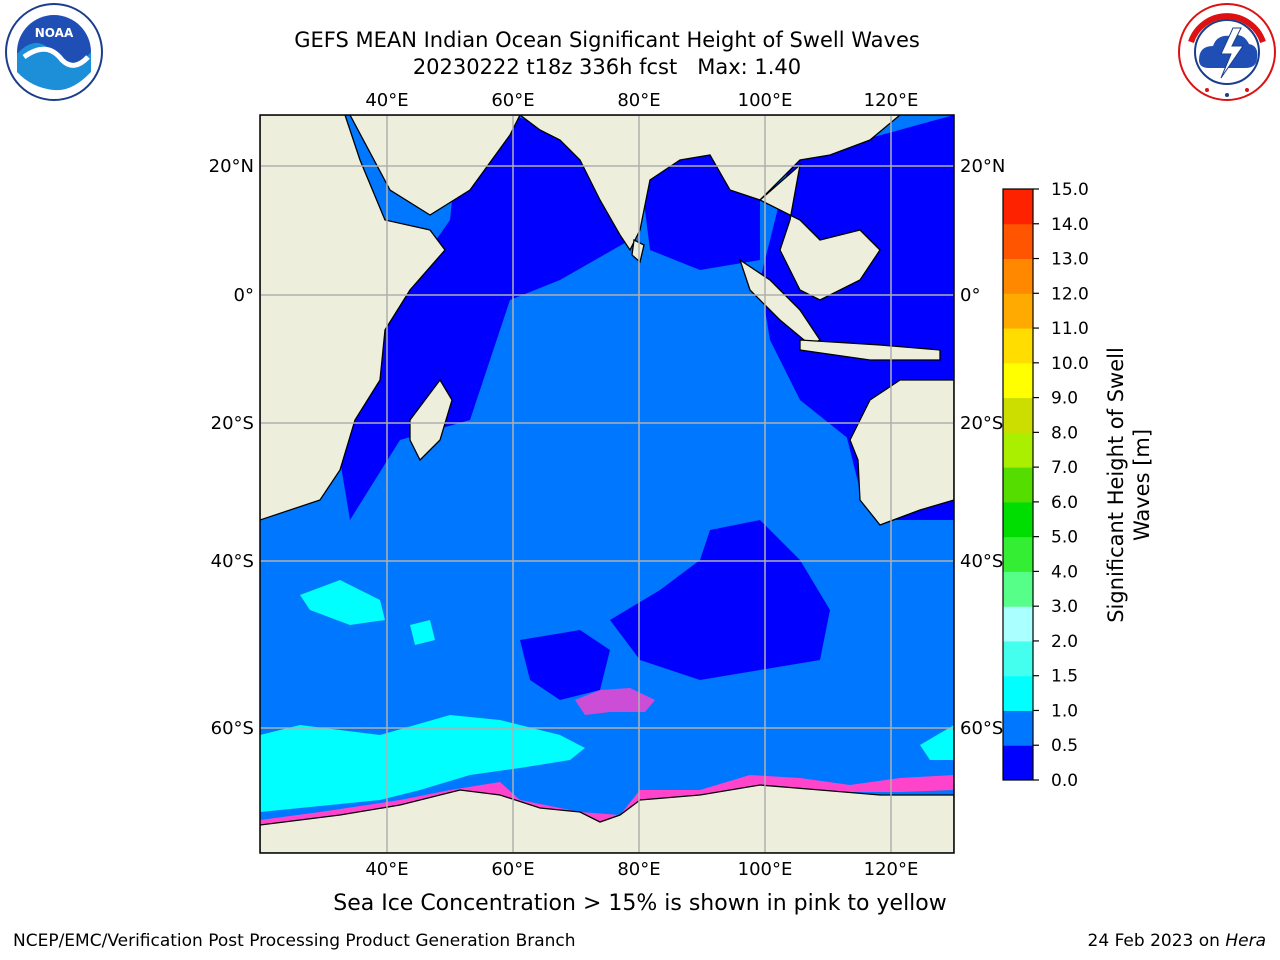  Describe the element at coordinates (615, 701) in the screenshot. I see `sea-ice-scatter` at that location.